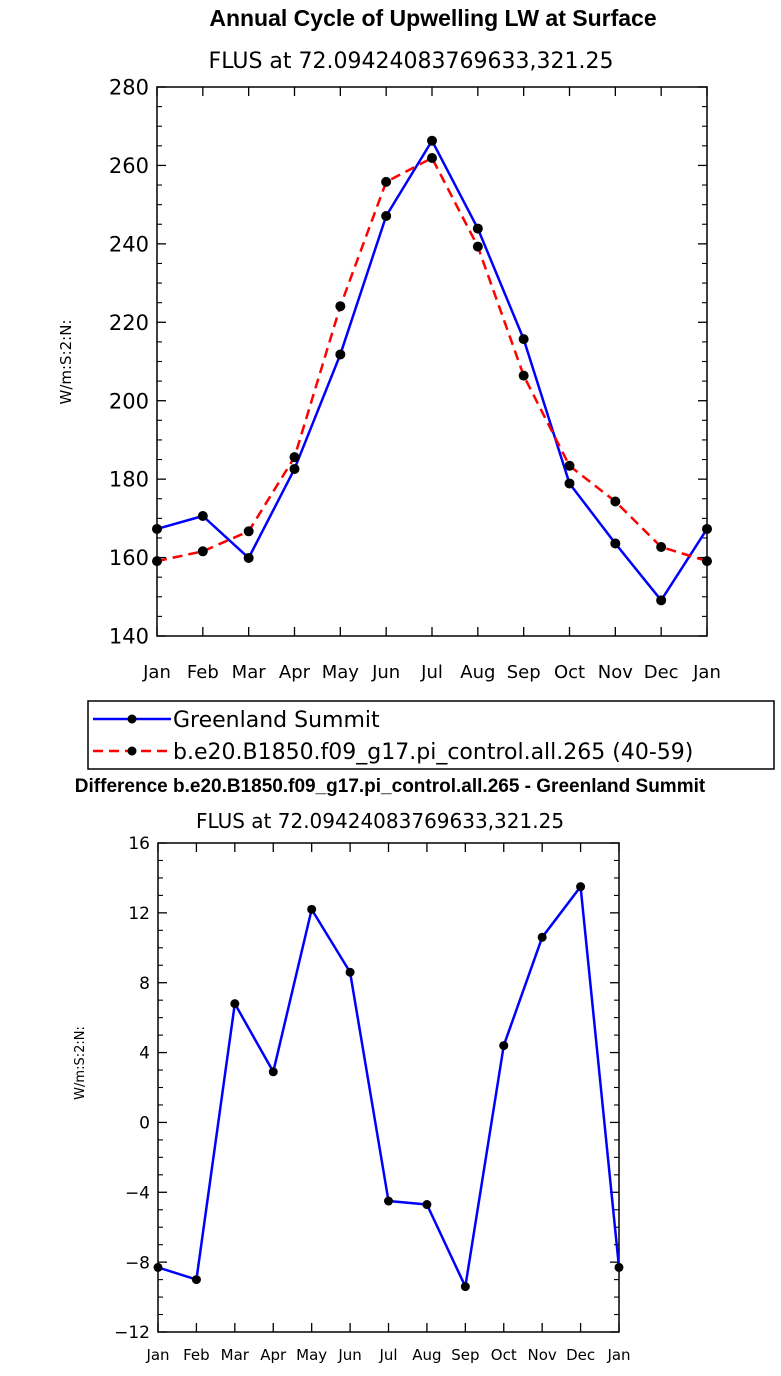 The height and width of the screenshot is (1376, 781). Describe the element at coordinates (129, 244) in the screenshot. I see `y-tick-label: 240` at that location.